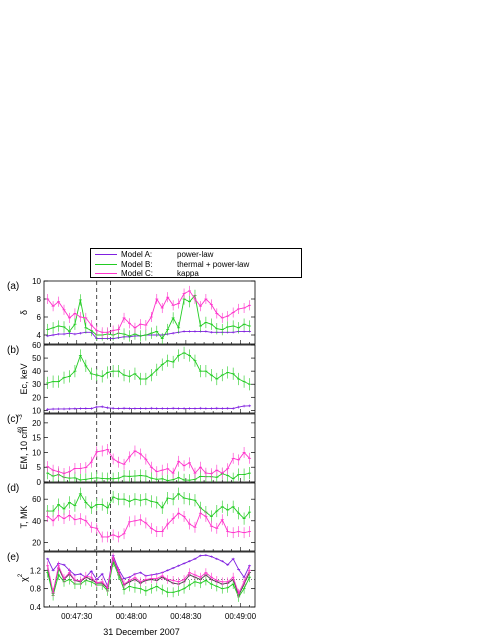 This screenshot has height=635, width=491. Describe the element at coordinates (148, 476) in the screenshot. I see `panel-c-series-B` at that location.